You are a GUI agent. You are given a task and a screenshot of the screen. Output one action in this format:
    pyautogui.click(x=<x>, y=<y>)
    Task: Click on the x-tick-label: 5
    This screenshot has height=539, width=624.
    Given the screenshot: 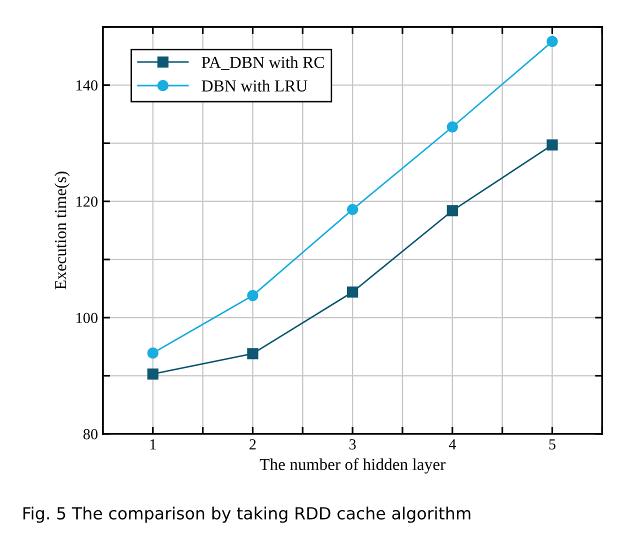 What is the action you would take?
    pyautogui.click(x=552, y=444)
    